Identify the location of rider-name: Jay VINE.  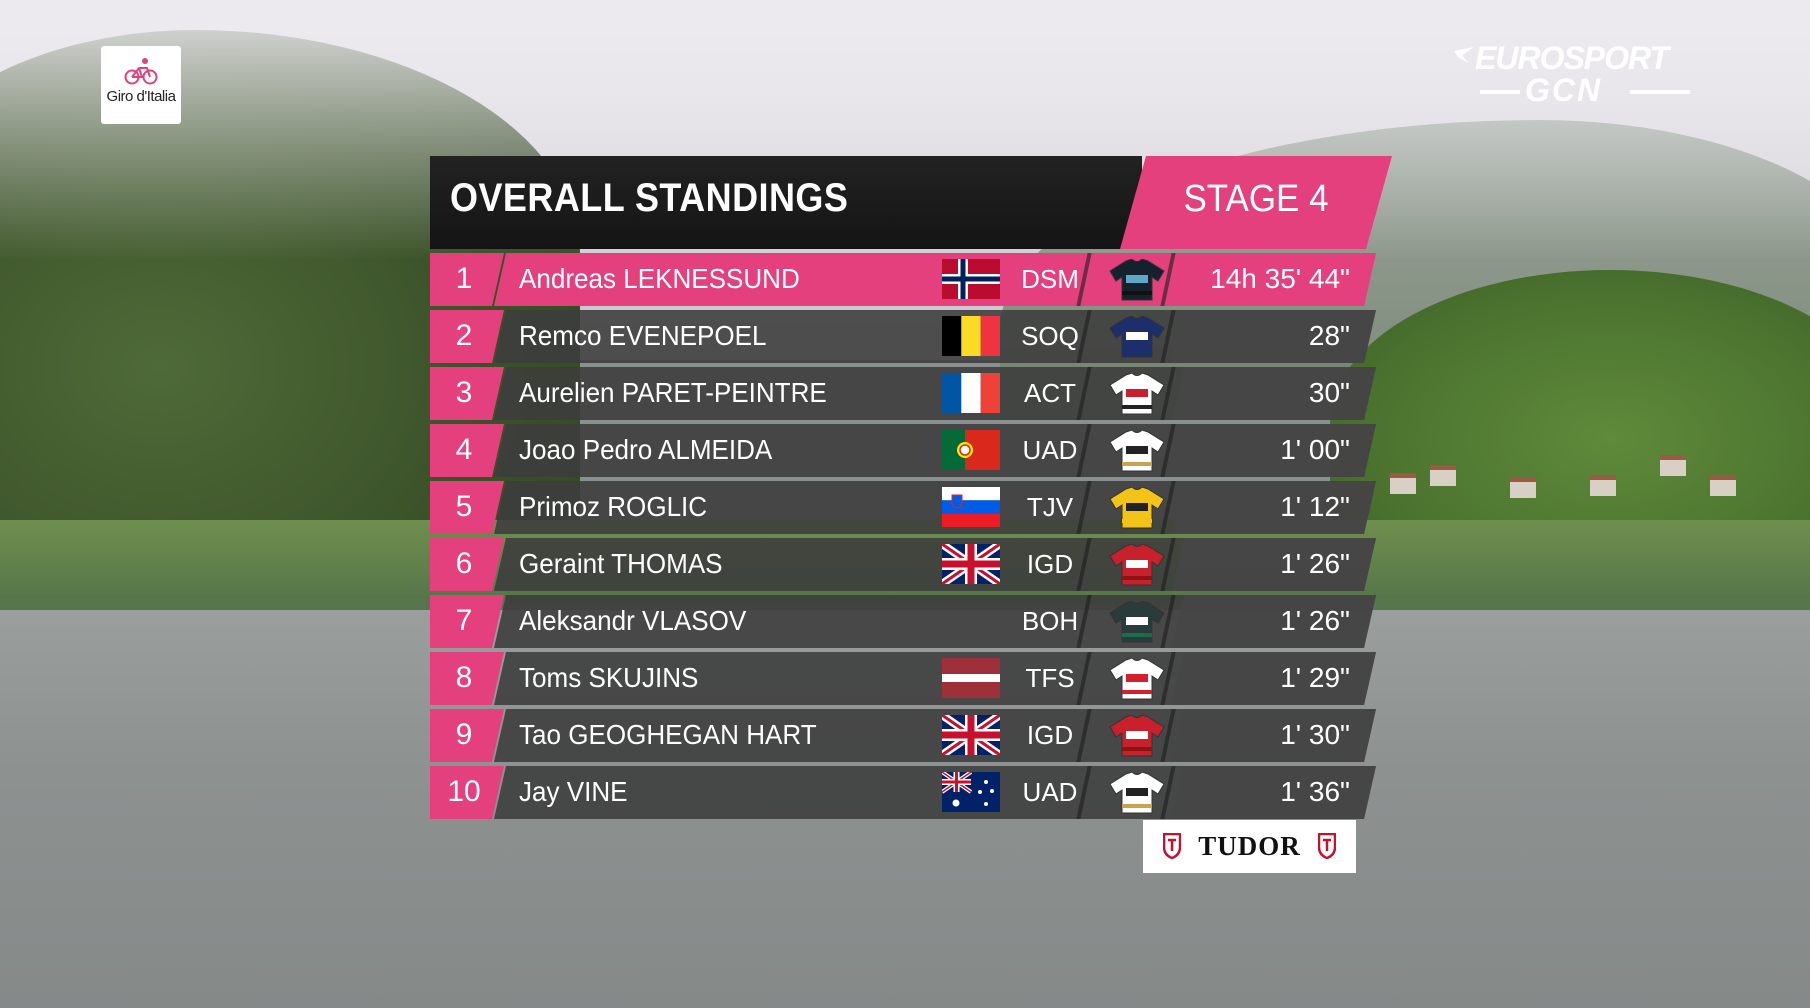
(573, 791).